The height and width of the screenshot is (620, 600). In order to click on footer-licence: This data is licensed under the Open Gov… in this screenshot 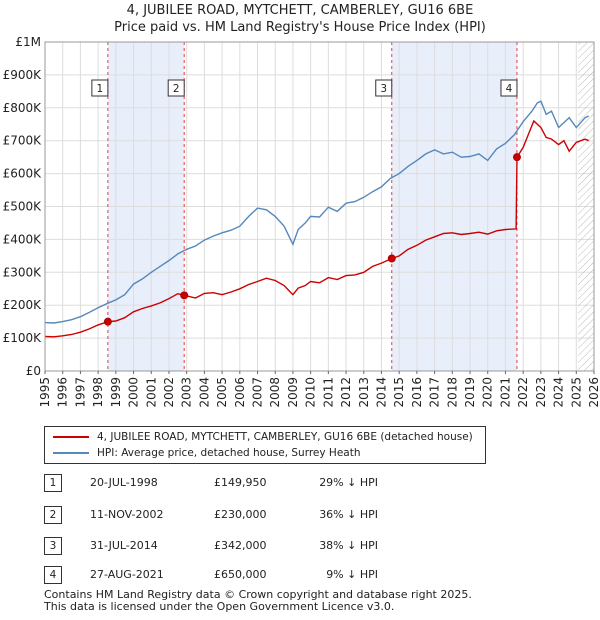, I will do `click(219, 606)`.